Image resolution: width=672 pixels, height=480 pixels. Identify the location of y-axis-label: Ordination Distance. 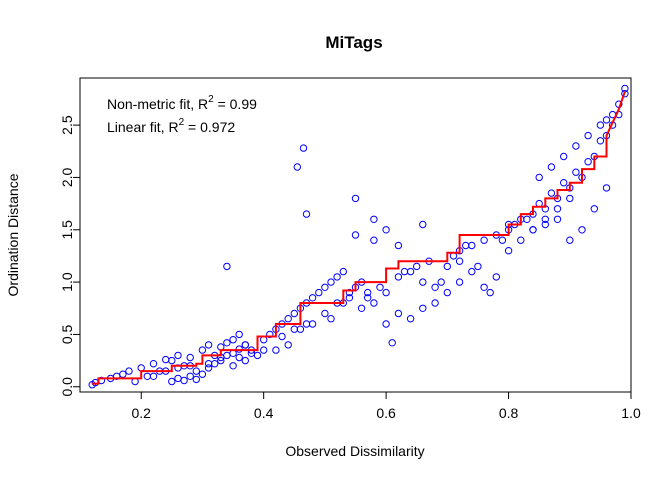
(13, 234).